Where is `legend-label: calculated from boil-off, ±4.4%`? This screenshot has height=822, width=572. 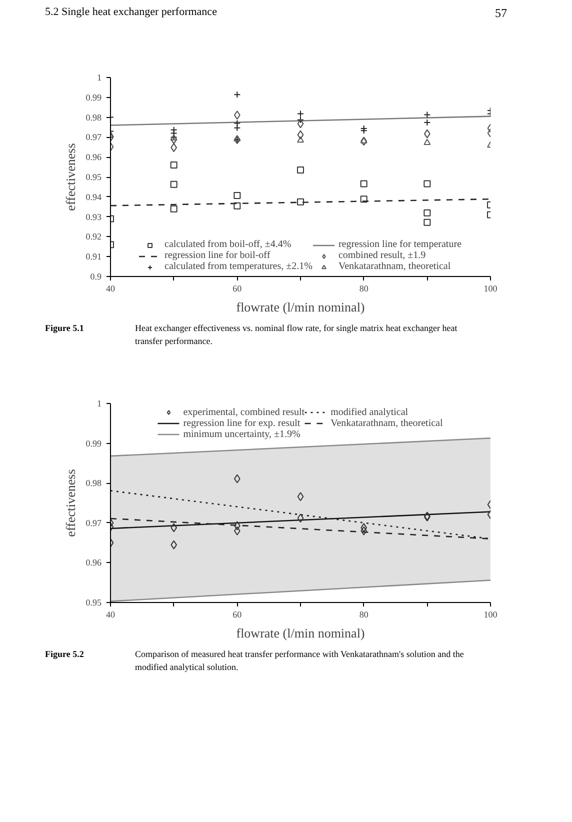
legend-label: calculated from boil-off, ±4.4% is located at coordinates (228, 244).